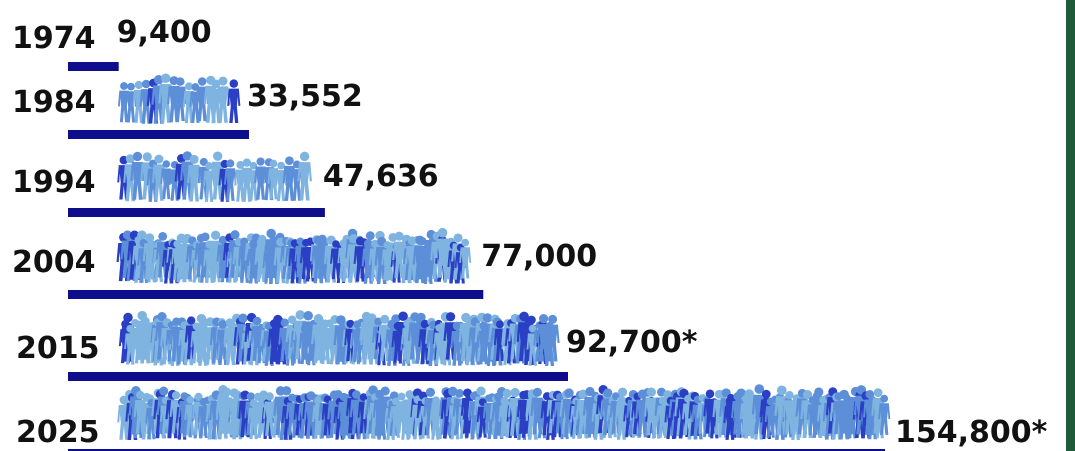  Describe the element at coordinates (54, 182) in the screenshot. I see `category-label-1994: 1994` at that location.